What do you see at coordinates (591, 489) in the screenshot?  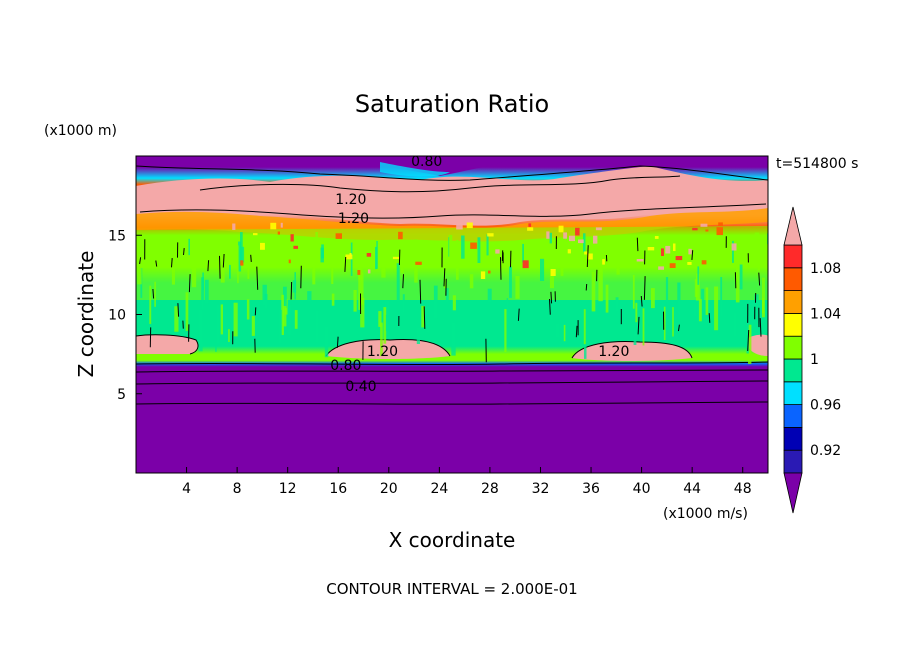 I see `x-tick-label: 36` at bounding box center [591, 489].